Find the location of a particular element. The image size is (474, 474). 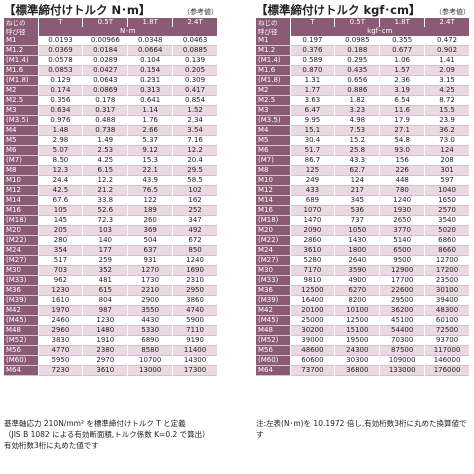

torque-value-cell: 1730 is located at coordinates (150, 280).